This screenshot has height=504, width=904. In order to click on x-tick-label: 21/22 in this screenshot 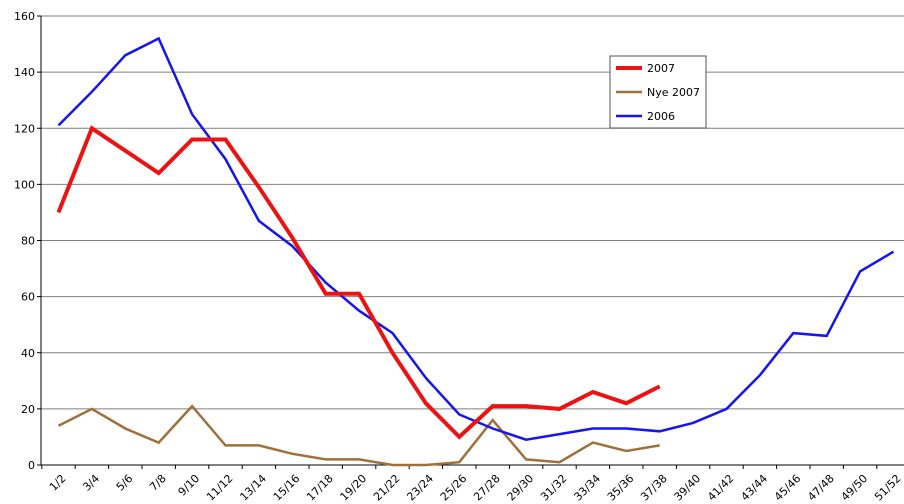, I will do `click(387, 488)`.